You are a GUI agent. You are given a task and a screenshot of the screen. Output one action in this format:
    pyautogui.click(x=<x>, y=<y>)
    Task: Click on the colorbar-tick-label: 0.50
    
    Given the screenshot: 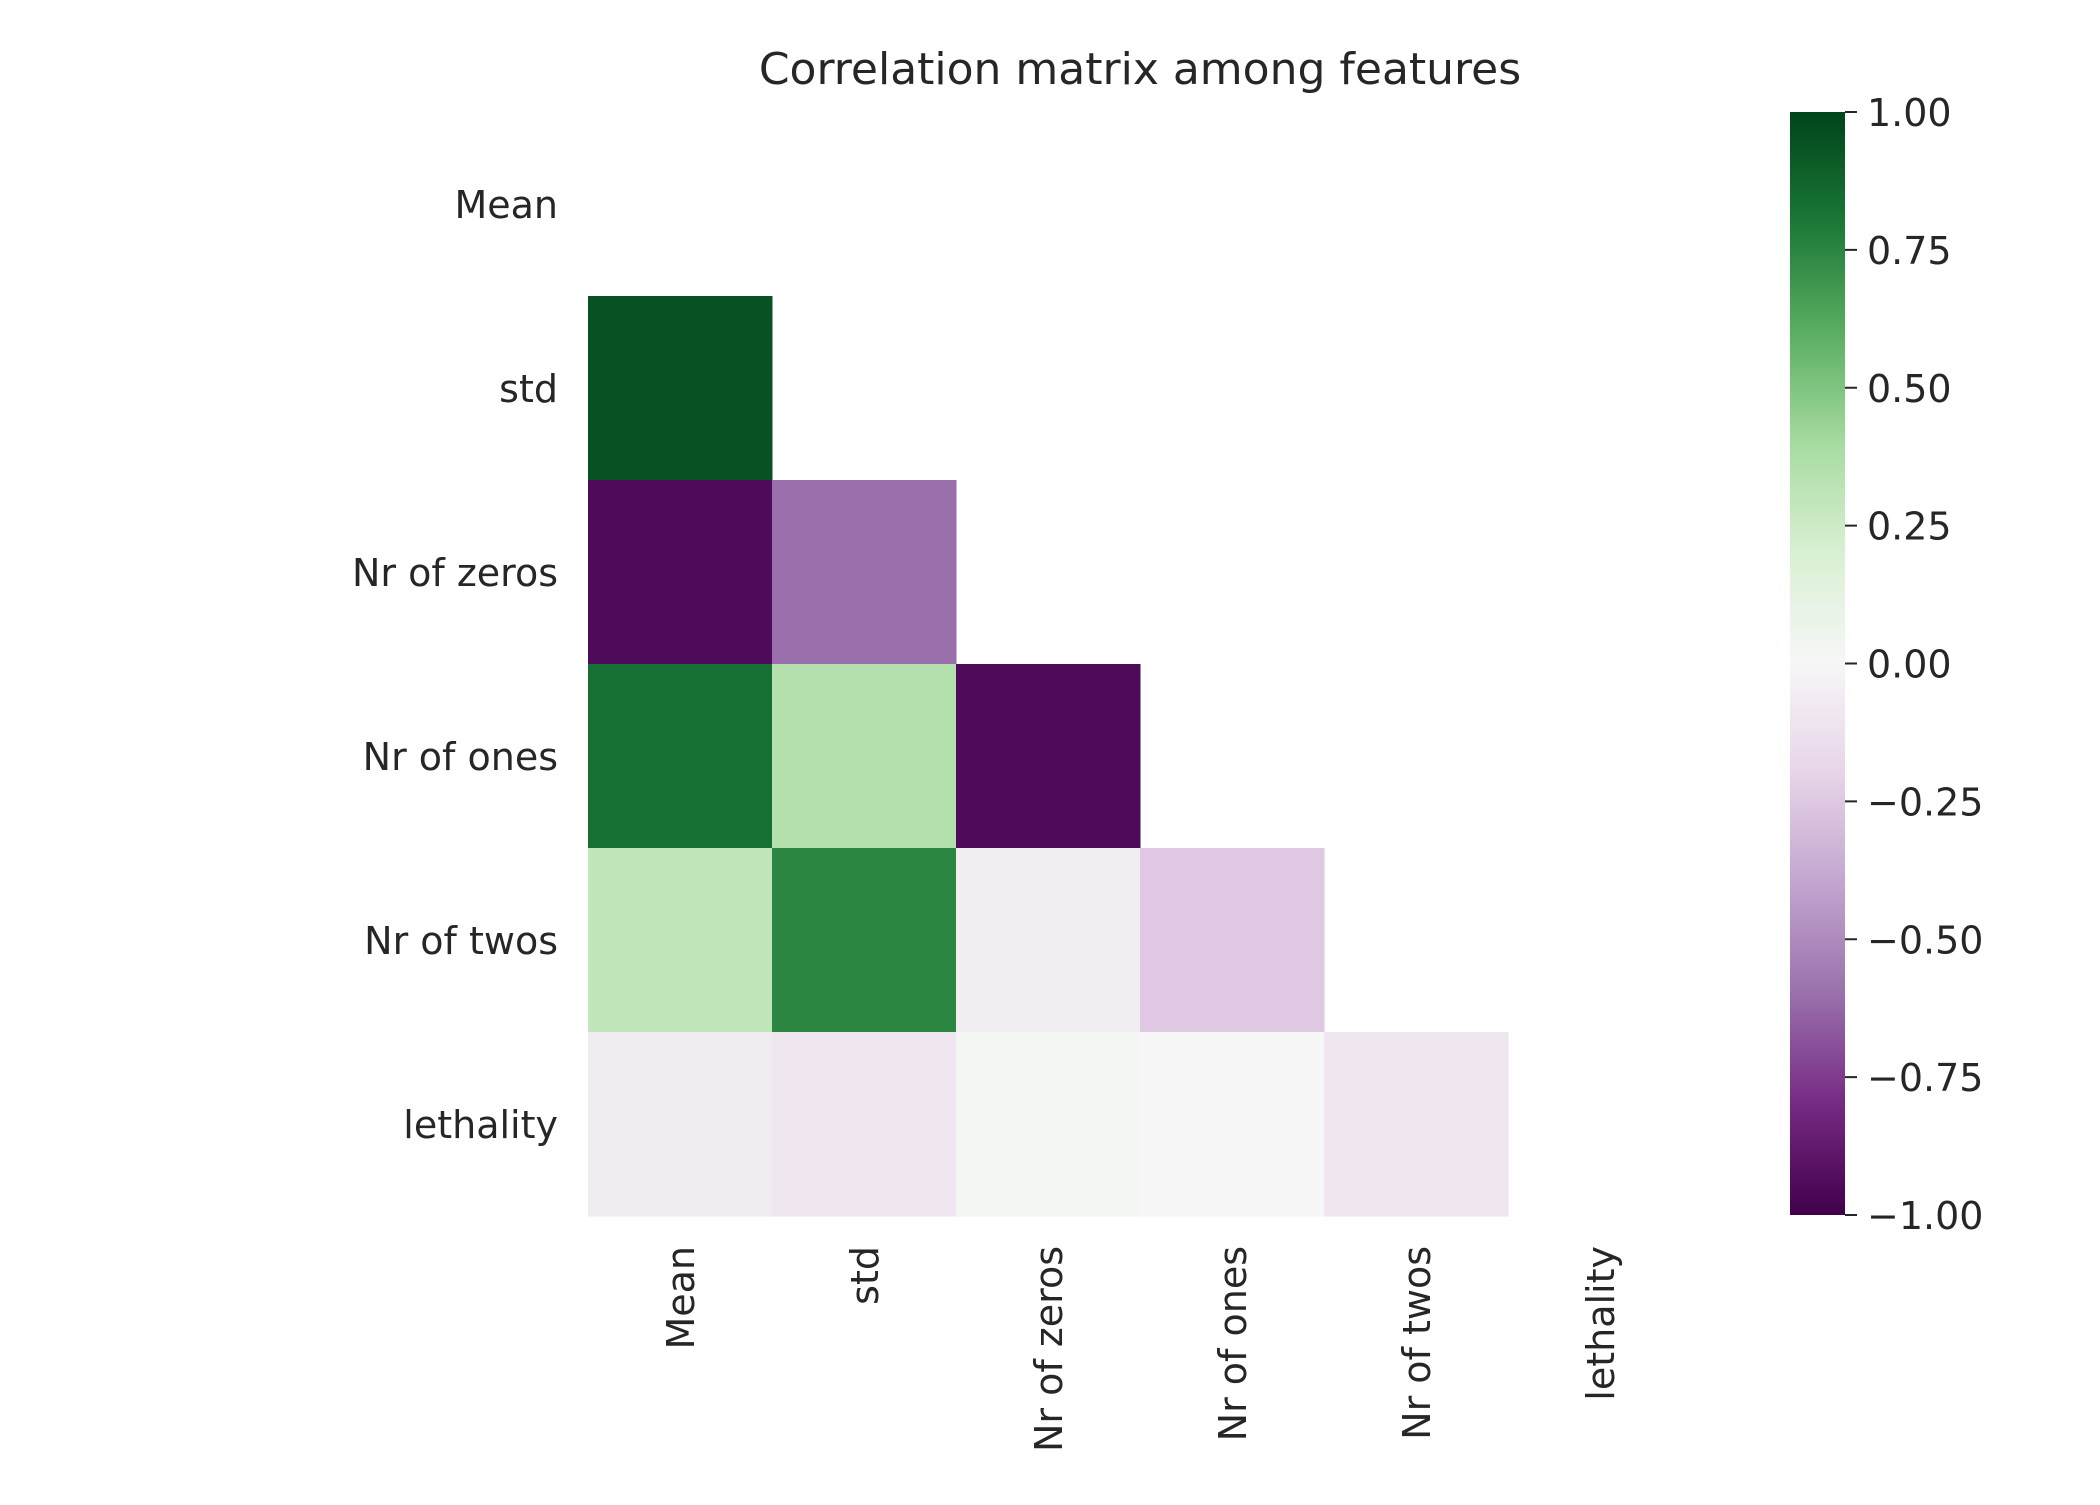 What is the action you would take?
    pyautogui.click(x=1909, y=389)
    